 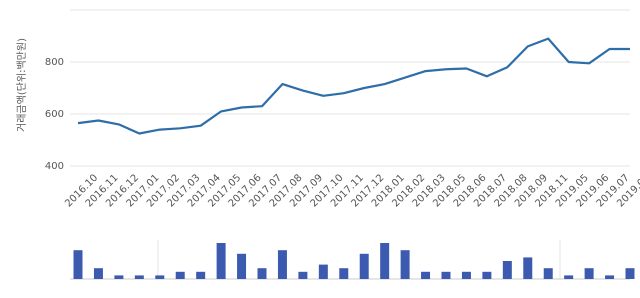 I want to click on y-tick-label: 400, so click(x=54, y=166).